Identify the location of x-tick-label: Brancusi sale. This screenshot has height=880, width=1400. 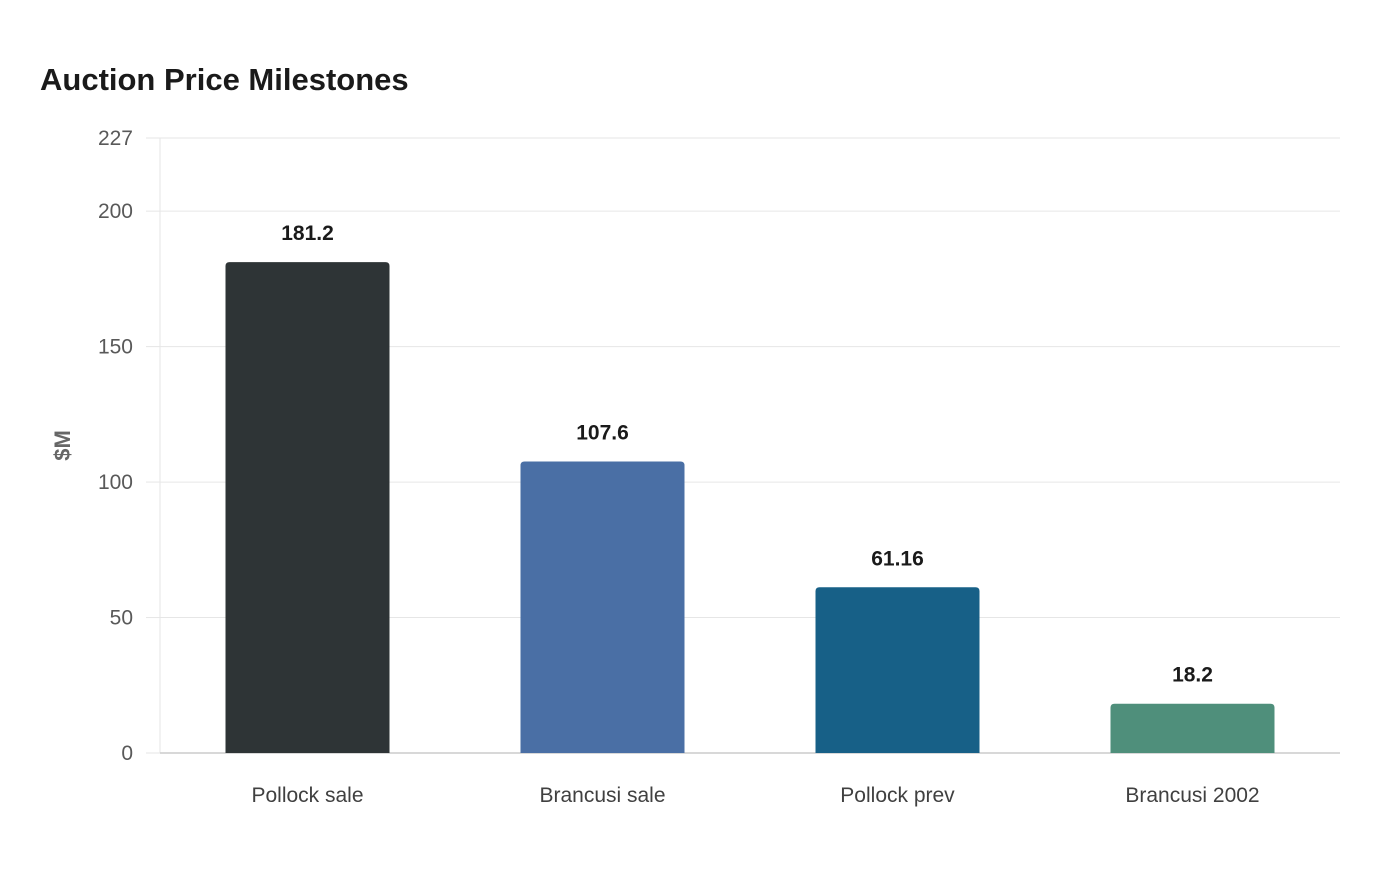
(602, 795).